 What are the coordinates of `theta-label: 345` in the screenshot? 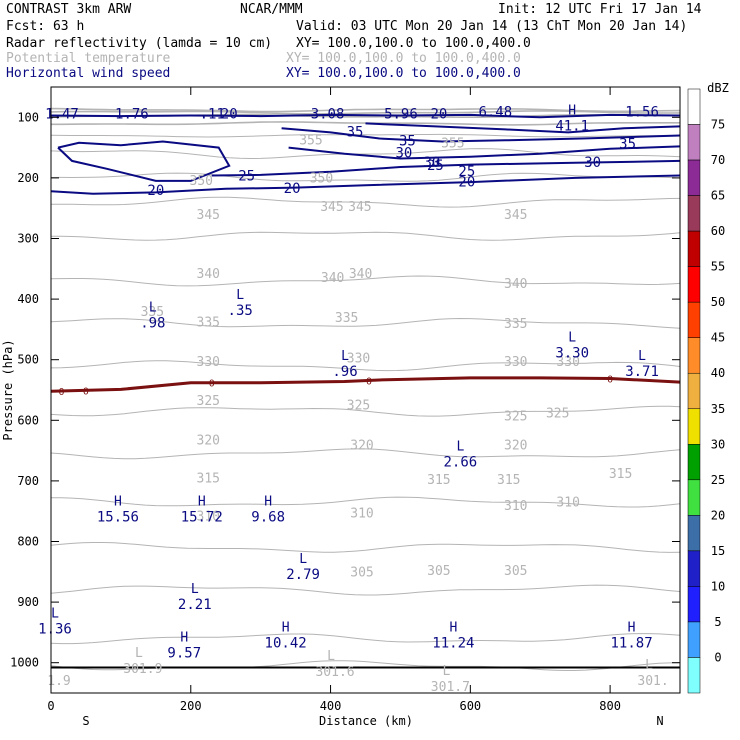 It's located at (359, 207).